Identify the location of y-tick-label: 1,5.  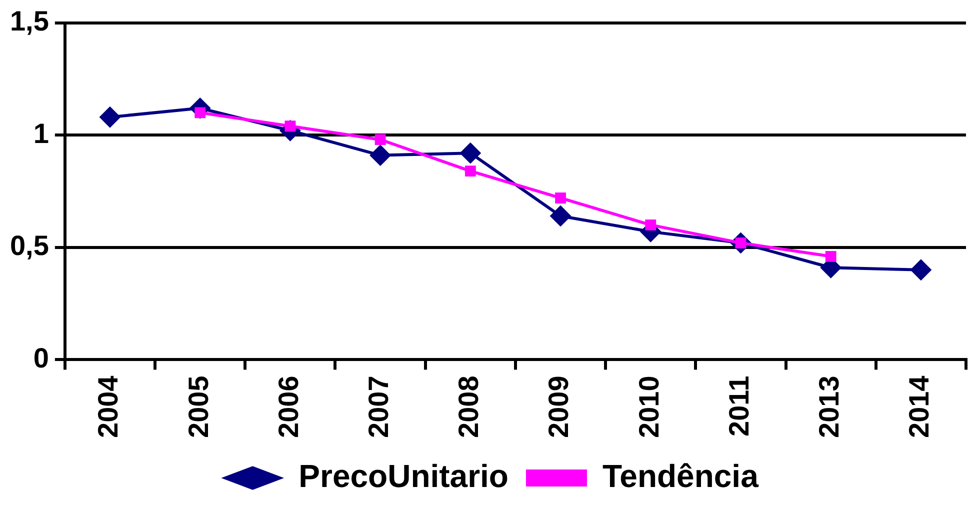
(29, 21).